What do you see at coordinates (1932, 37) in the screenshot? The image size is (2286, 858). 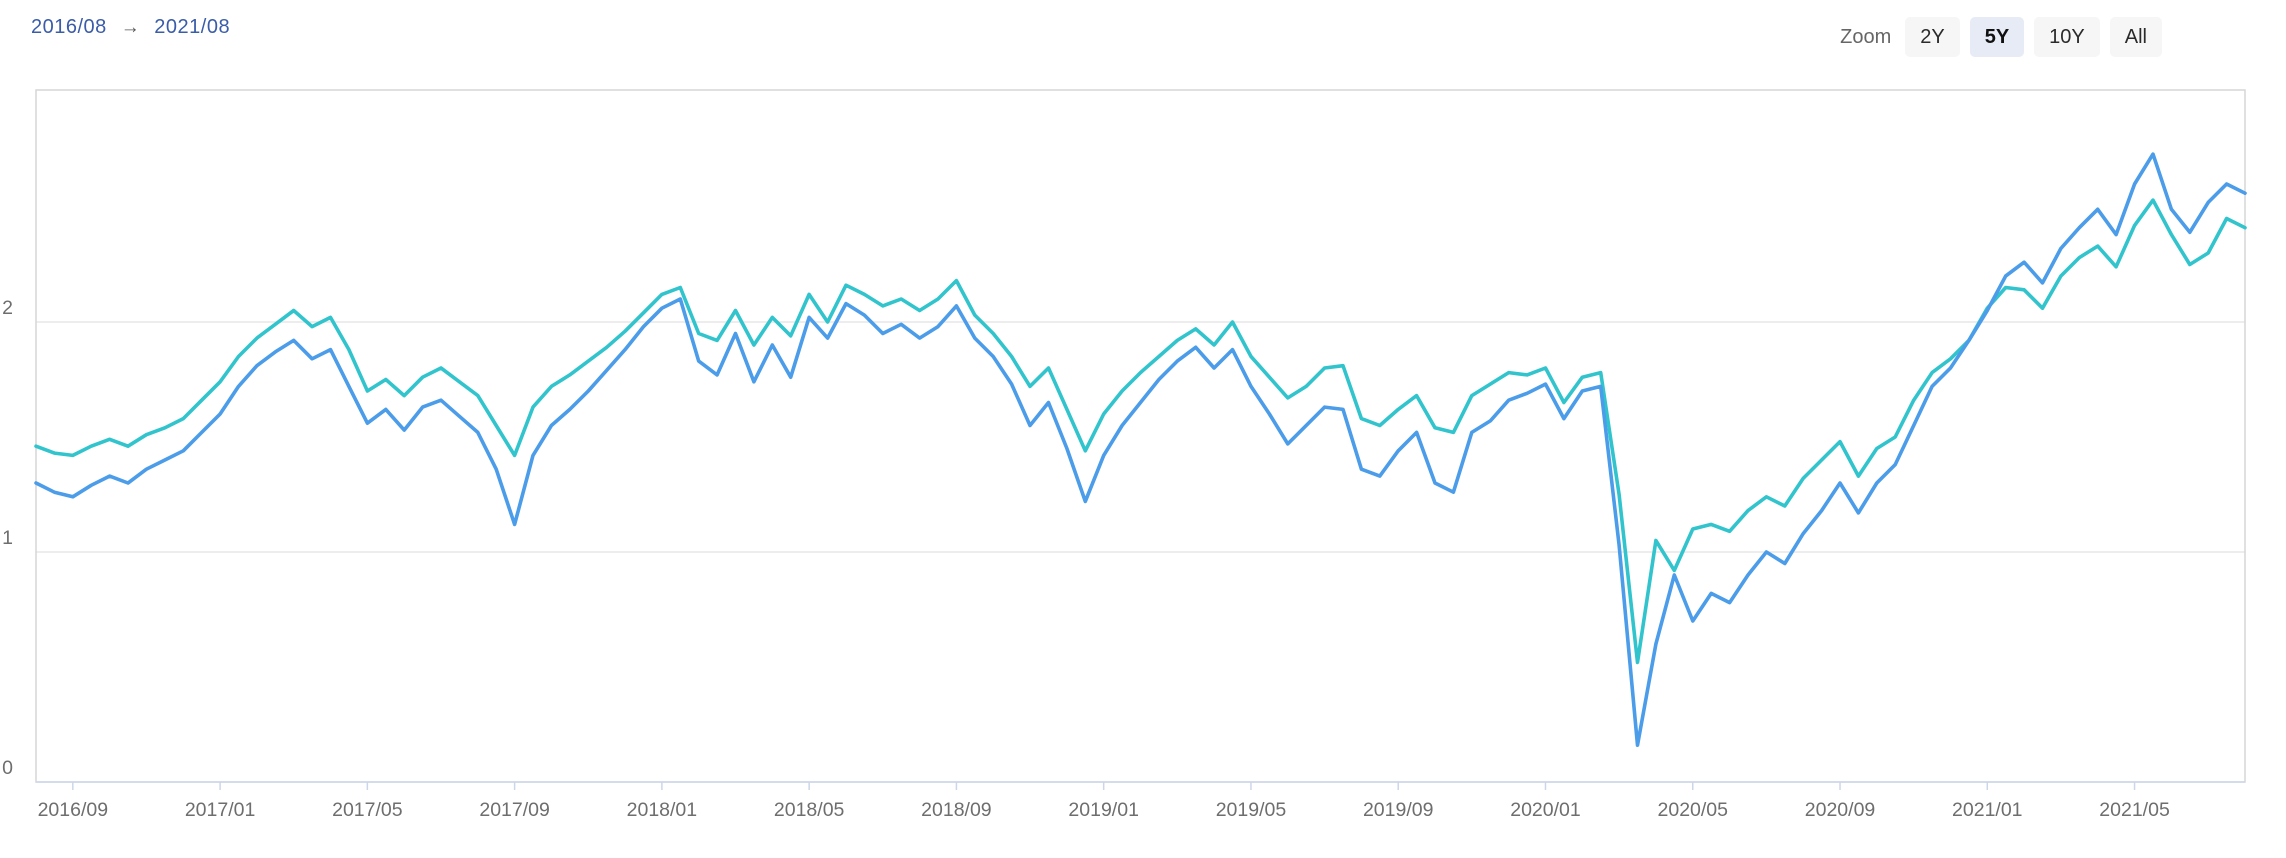 I see `zoom-2y-button: 2Y` at bounding box center [1932, 37].